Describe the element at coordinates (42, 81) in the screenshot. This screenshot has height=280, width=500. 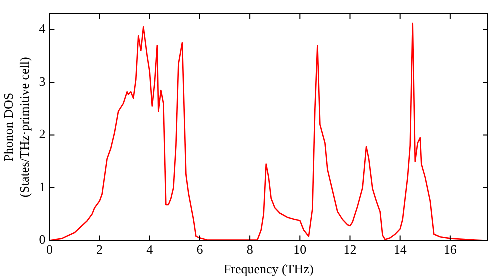
I see `y-tick-label: 3` at that location.